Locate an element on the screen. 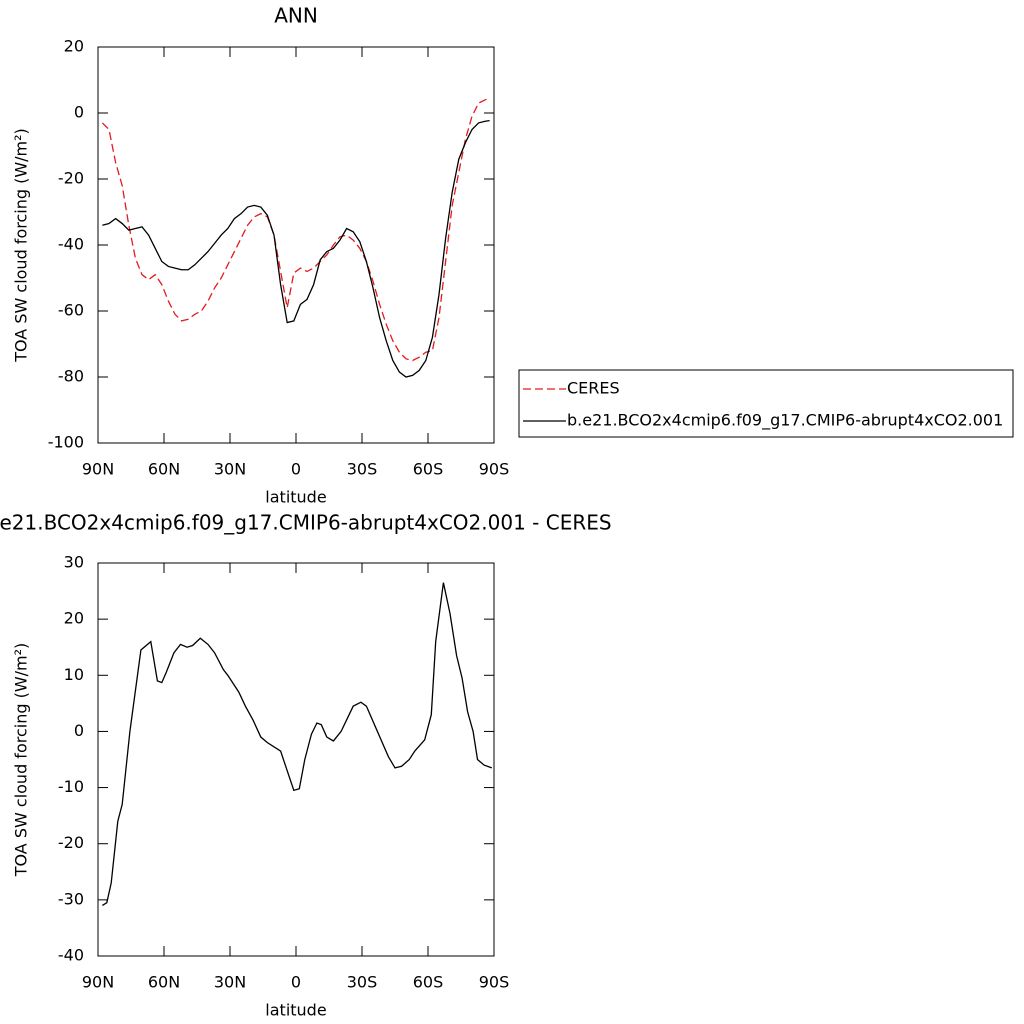  y-tick-label: -10 is located at coordinates (71, 786).